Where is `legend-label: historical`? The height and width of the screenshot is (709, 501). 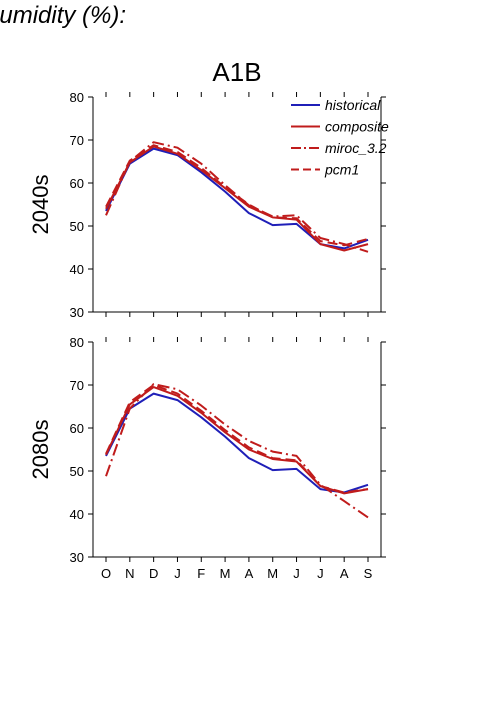 legend-label: historical is located at coordinates (353, 105).